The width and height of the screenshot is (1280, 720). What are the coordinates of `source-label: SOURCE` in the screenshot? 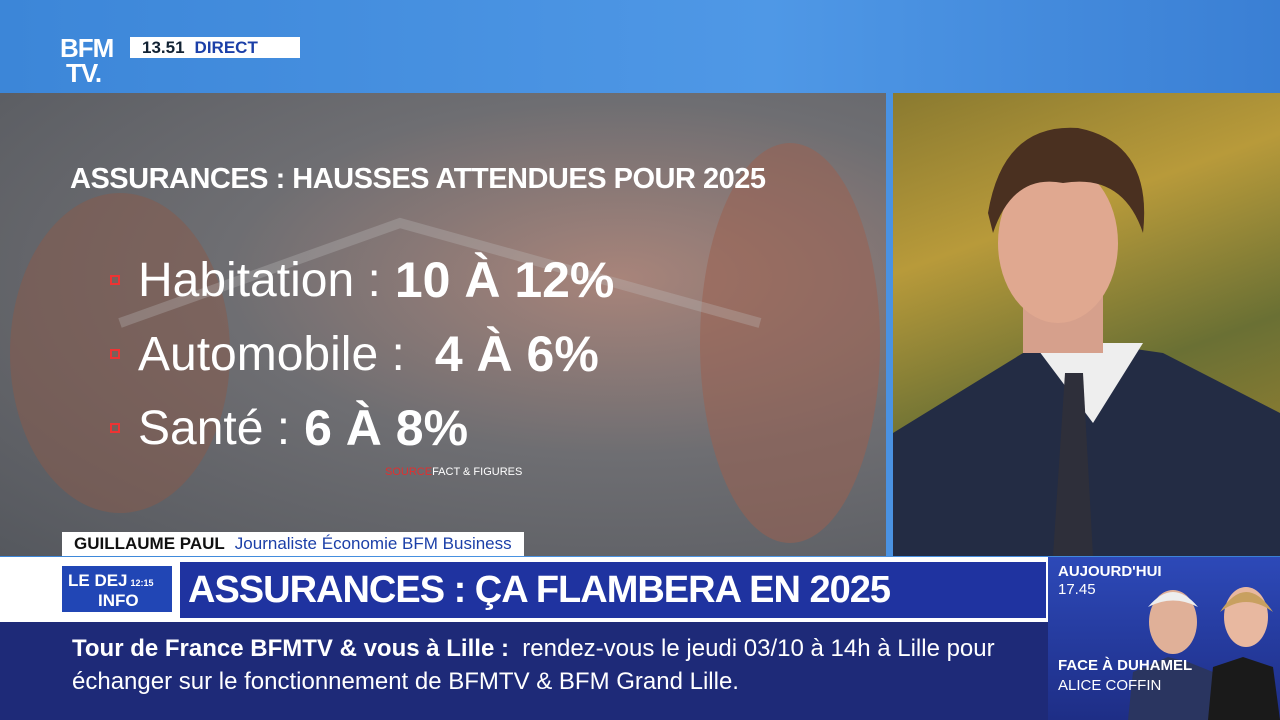 It's located at (409, 472).